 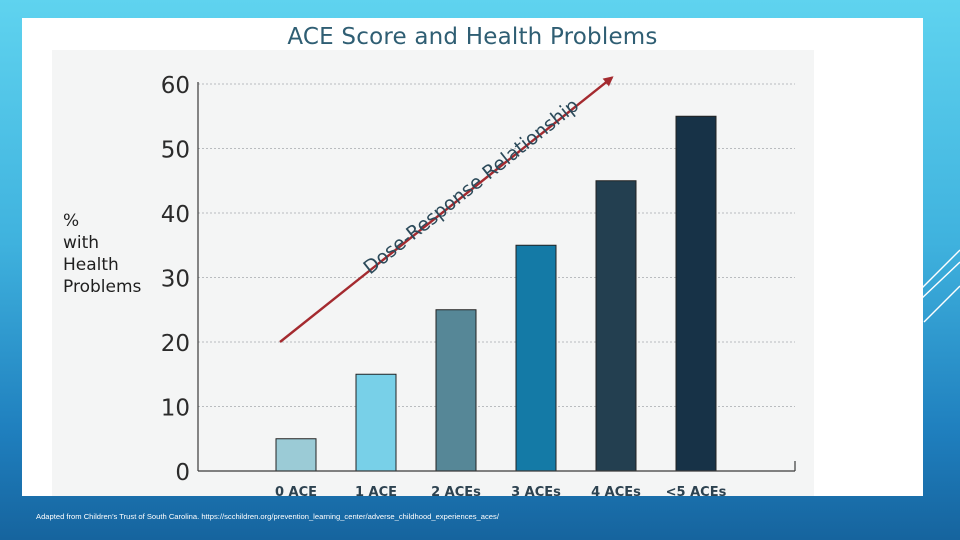 What do you see at coordinates (91, 265) in the screenshot?
I see `y-axis-label-line: Health` at bounding box center [91, 265].